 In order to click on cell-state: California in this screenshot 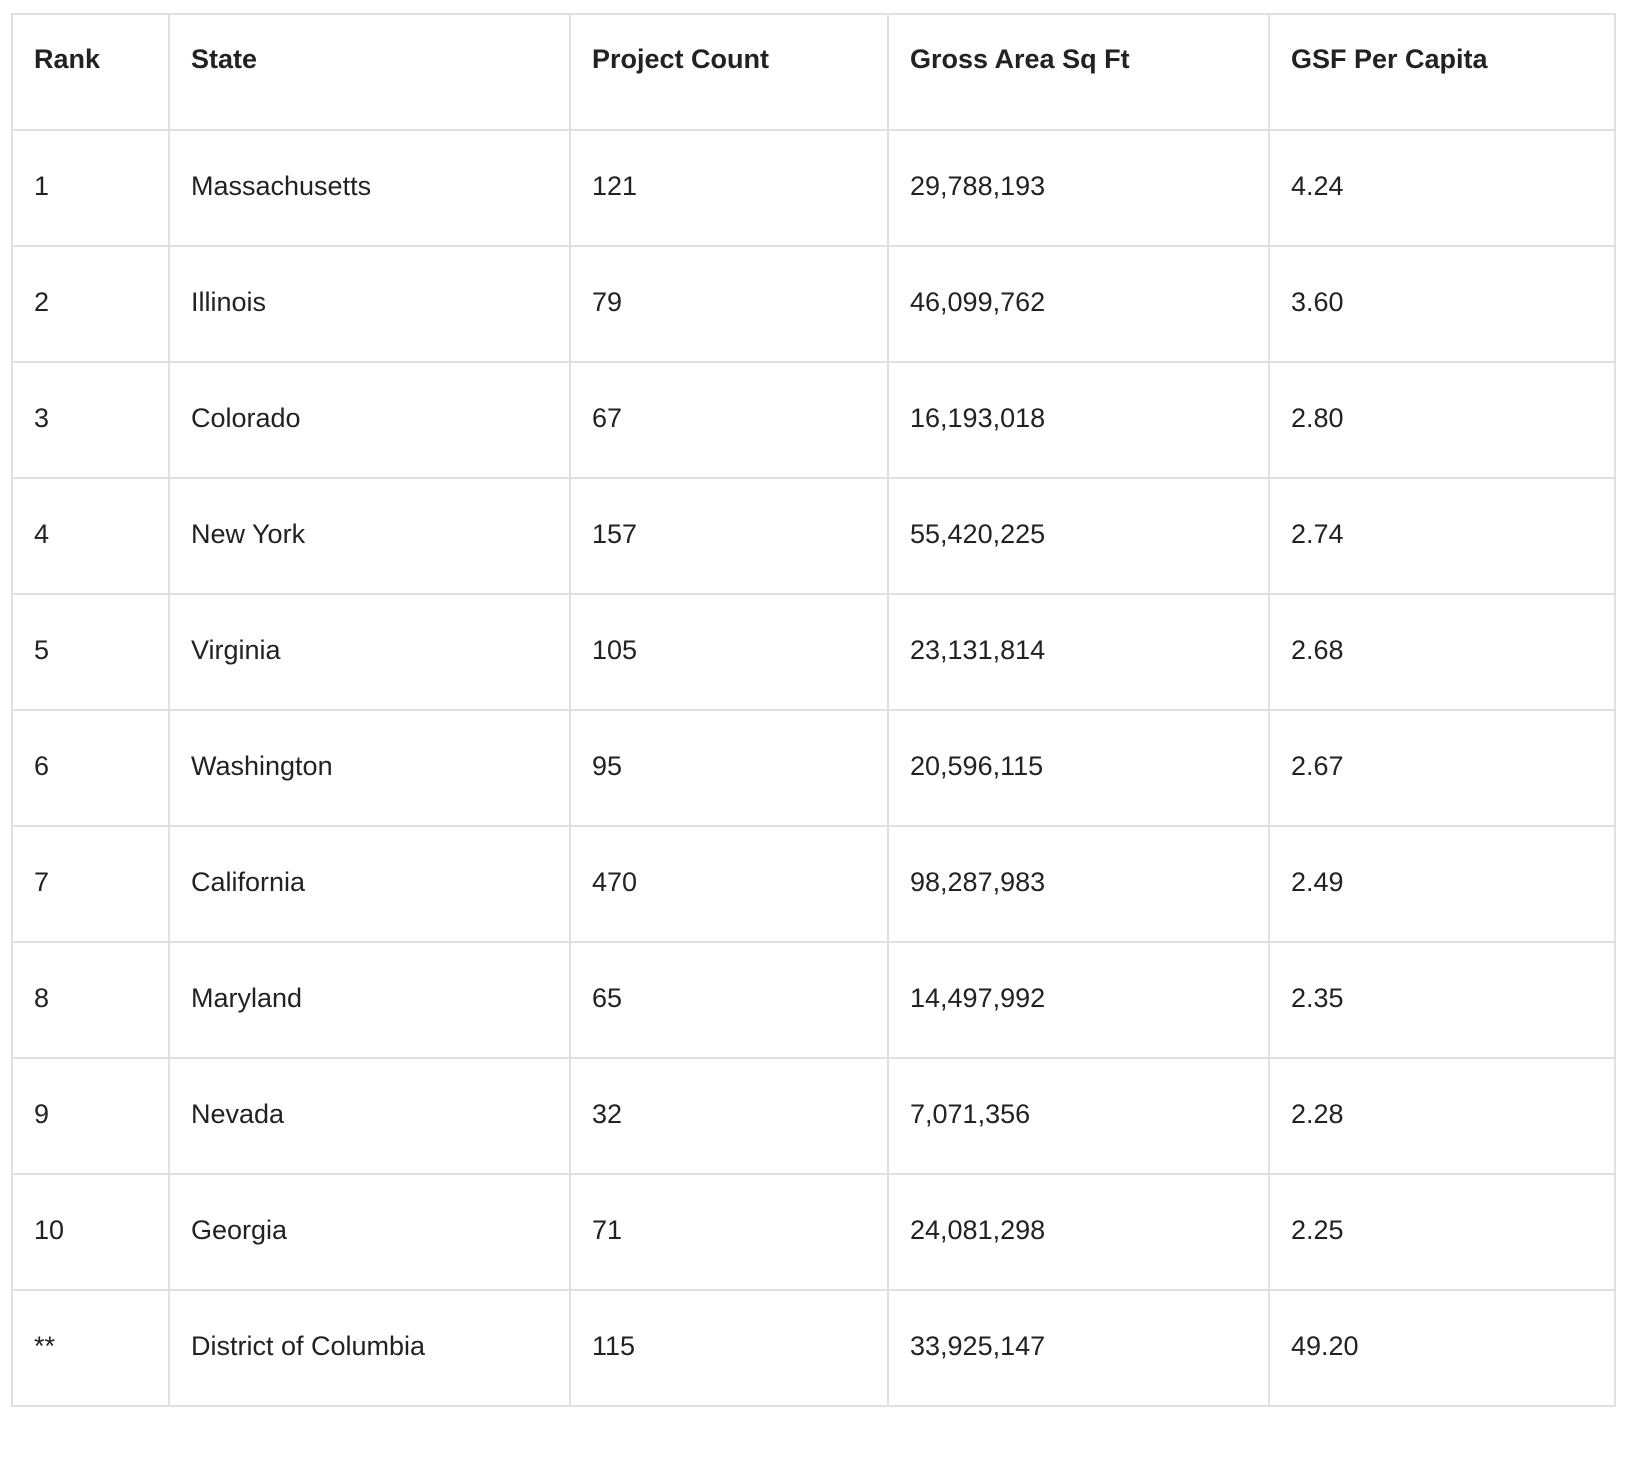, I will do `click(369, 884)`.